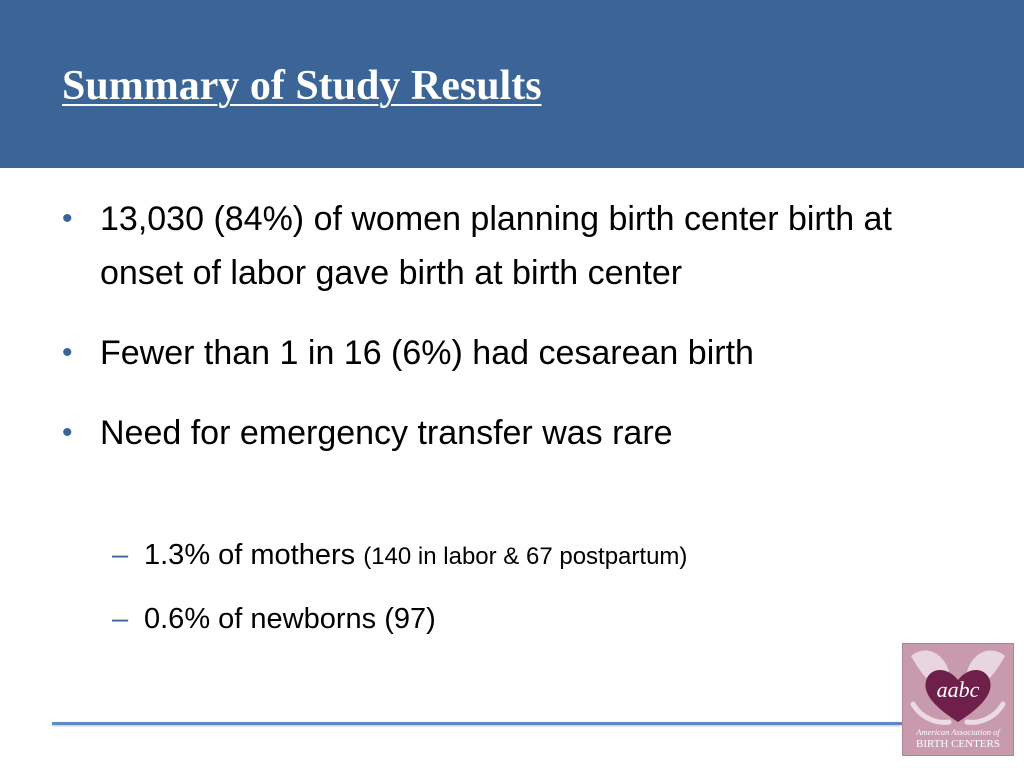 Image resolution: width=1024 pixels, height=768 pixels. Describe the element at coordinates (386, 433) in the screenshot. I see `bullet-text: Need for emergency transfer was rare` at that location.